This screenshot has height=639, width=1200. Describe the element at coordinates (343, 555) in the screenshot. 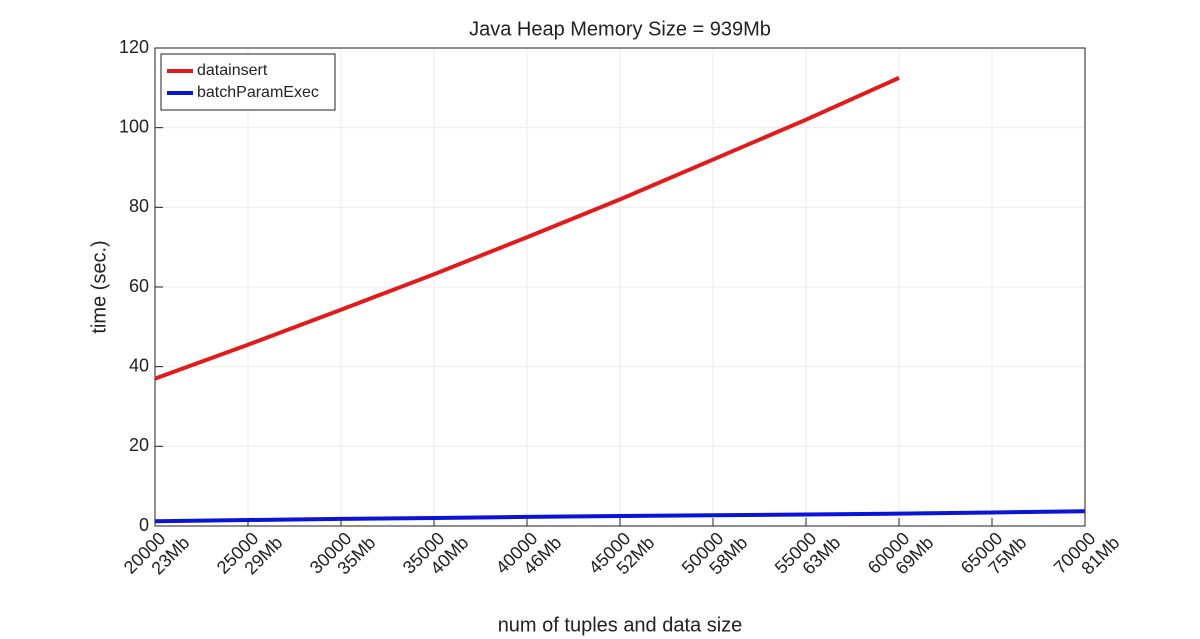

I see `x-tick-label: 3000035Mb` at that location.